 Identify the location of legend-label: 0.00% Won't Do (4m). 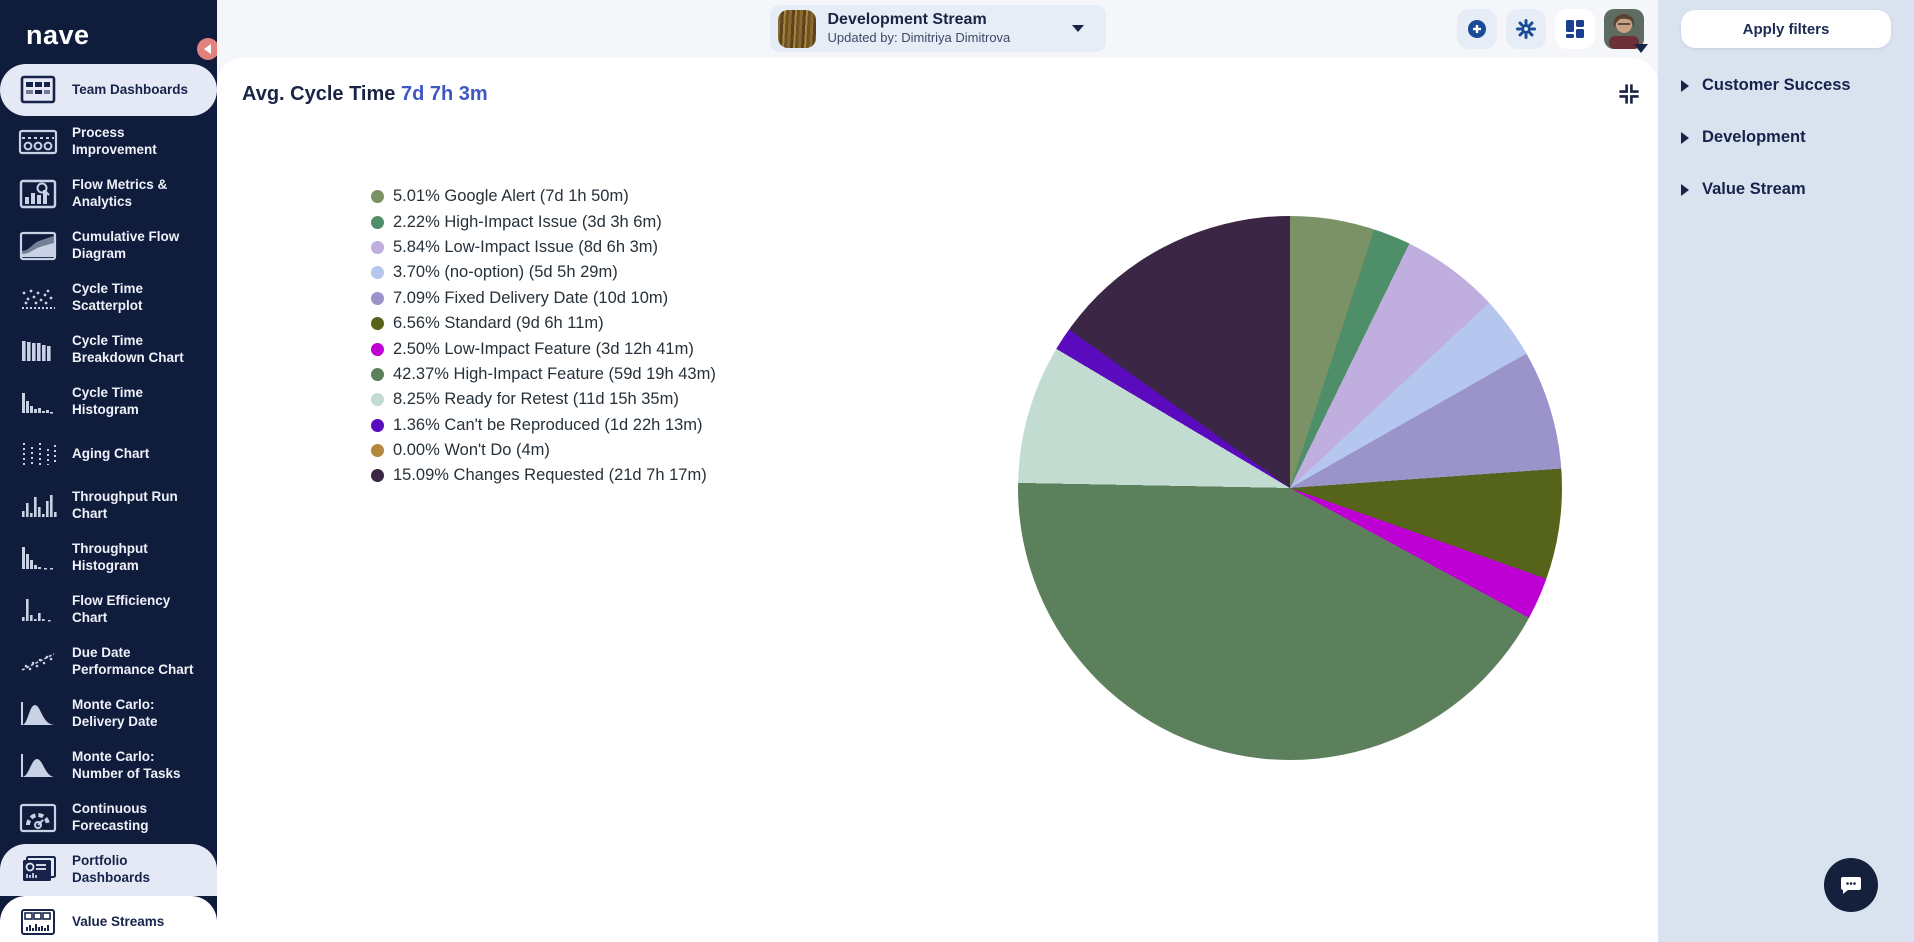
(471, 450).